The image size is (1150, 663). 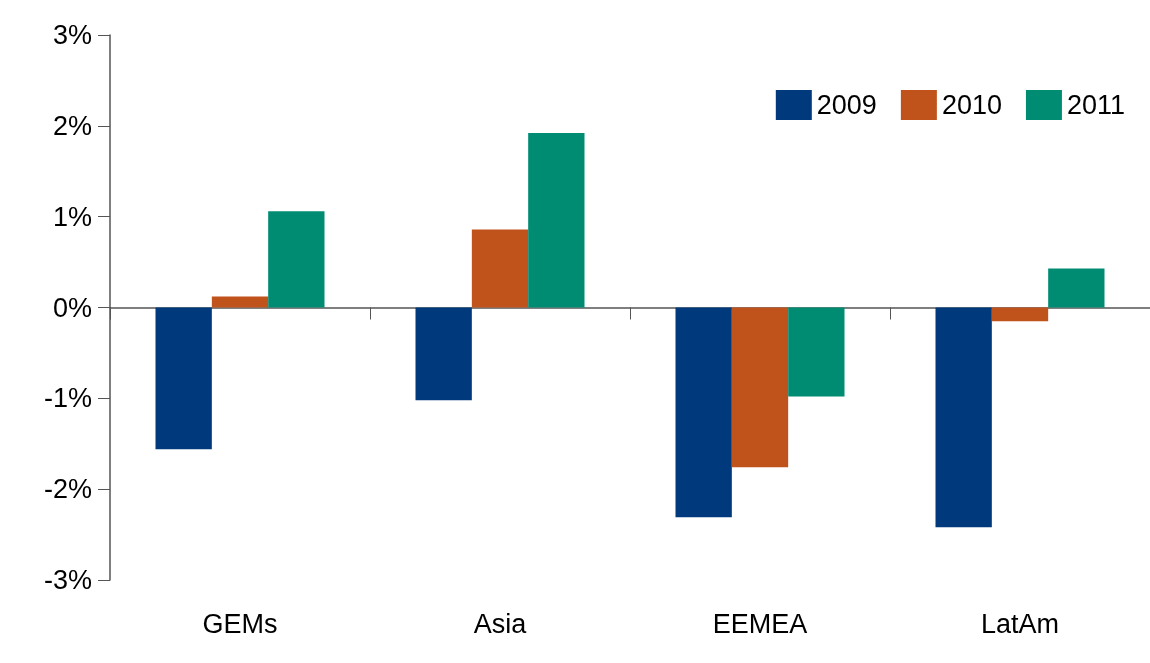 I want to click on y-tick-label: 1%, so click(x=72, y=216).